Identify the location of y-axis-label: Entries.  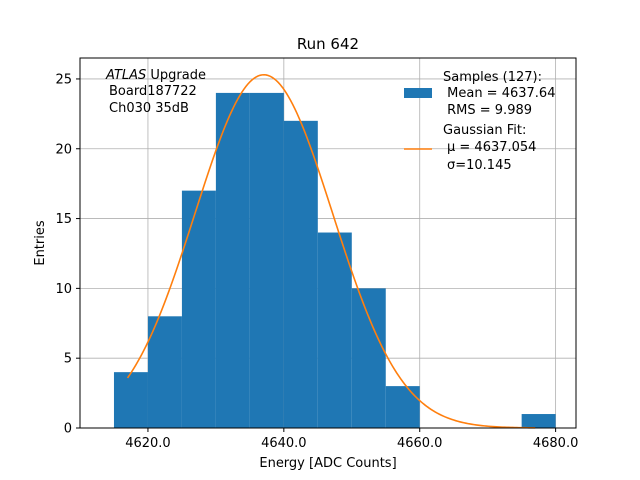
(40, 243).